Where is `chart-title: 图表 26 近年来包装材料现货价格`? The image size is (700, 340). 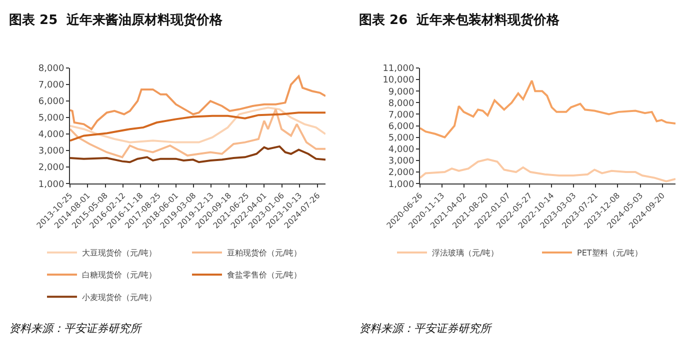 chart-title: 图表 26 近年来包装材料现货价格 is located at coordinates (460, 20).